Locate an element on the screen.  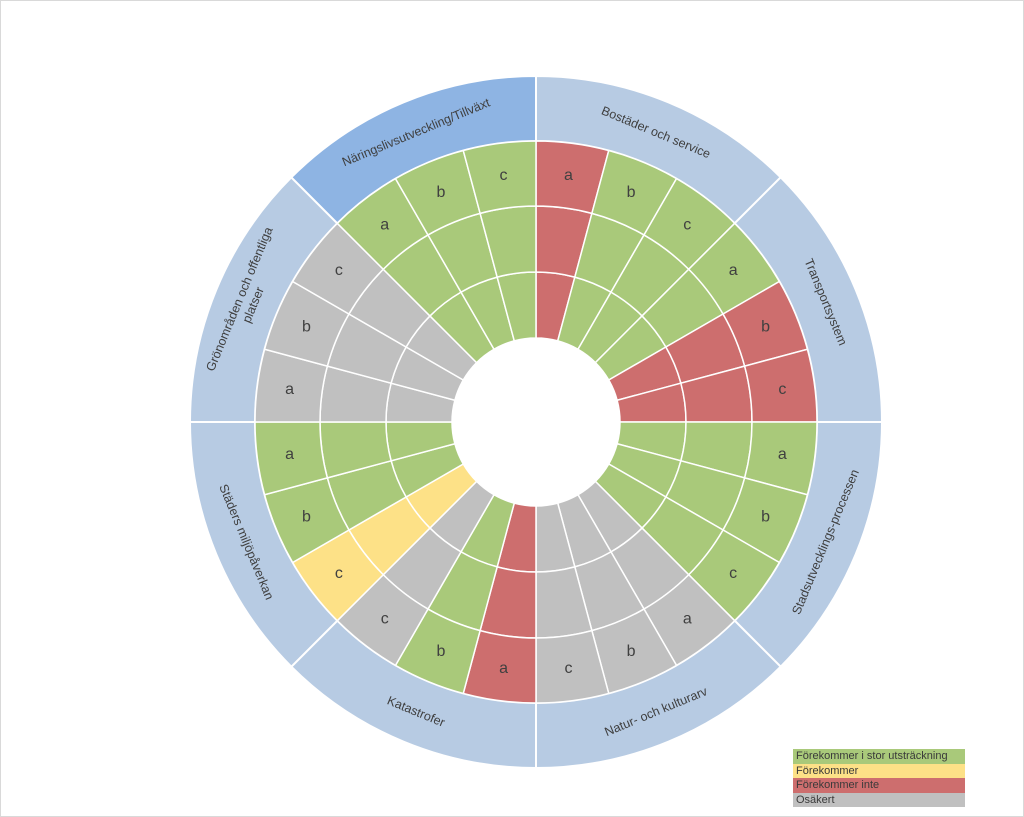
cell-letter-natur-och-kulturarv-c: c is located at coordinates (568, 668).